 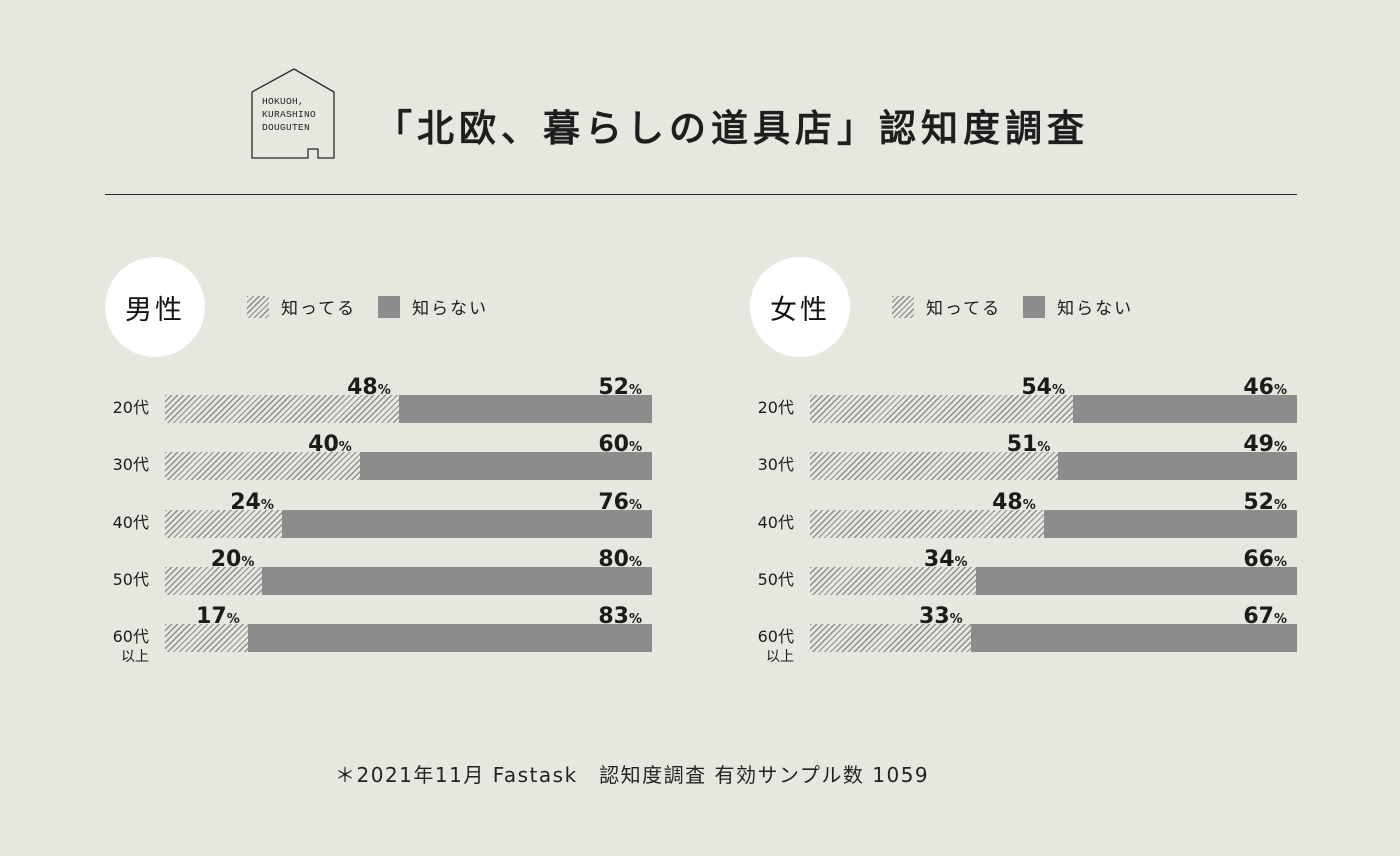 What do you see at coordinates (369, 387) in the screenshot?
I see `value-label-known-20: 48%` at bounding box center [369, 387].